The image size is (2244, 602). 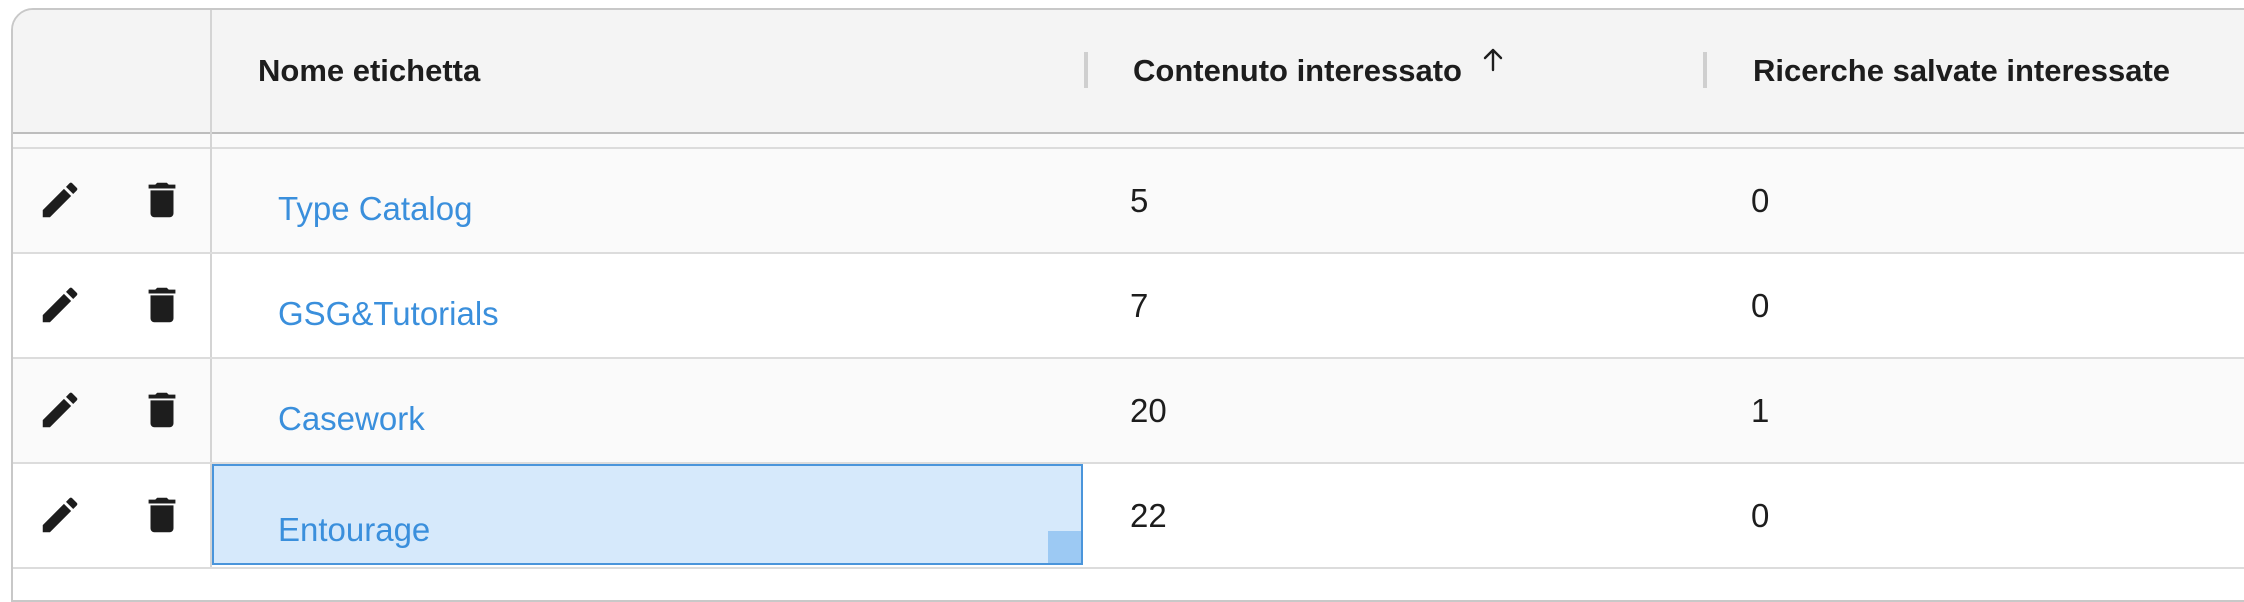 What do you see at coordinates (1705, 70) in the screenshot?
I see `column-resize-handle-content` at bounding box center [1705, 70].